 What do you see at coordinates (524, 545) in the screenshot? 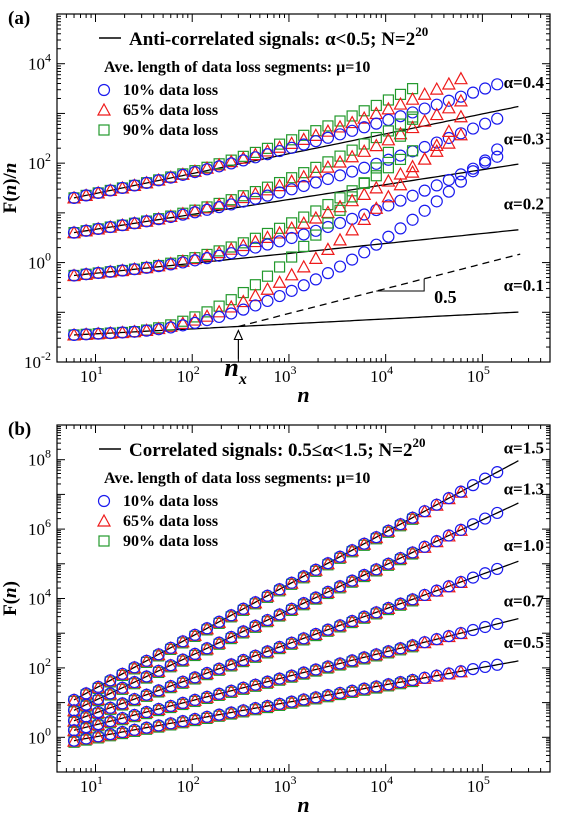
I see `alpha-label: α=1.0` at bounding box center [524, 545].